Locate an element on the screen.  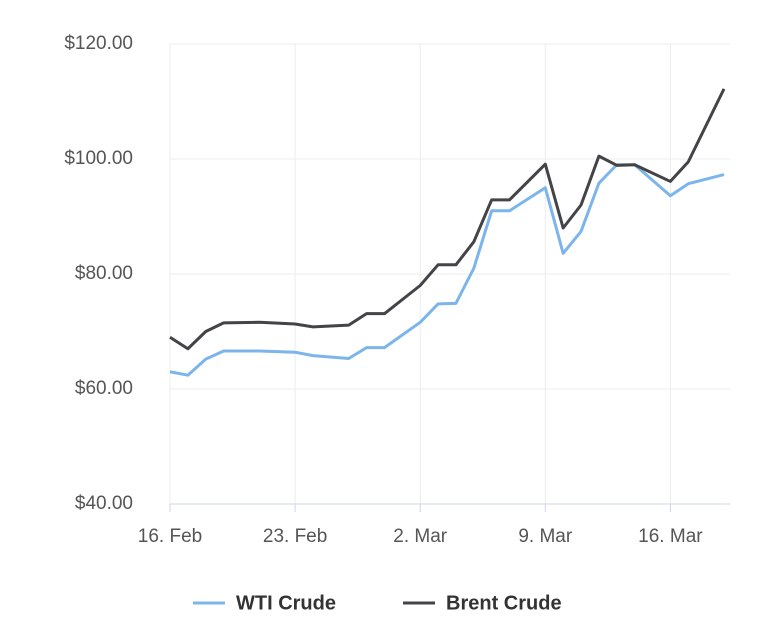
x-tick-label: 23. Feb is located at coordinates (295, 536).